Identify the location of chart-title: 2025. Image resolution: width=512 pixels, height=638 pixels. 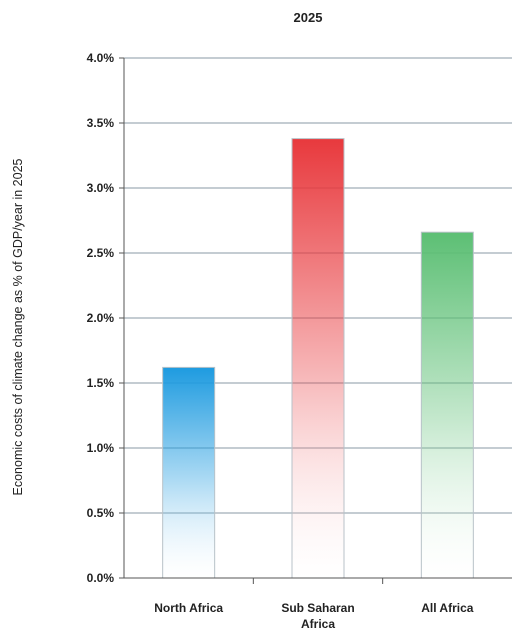
(308, 17).